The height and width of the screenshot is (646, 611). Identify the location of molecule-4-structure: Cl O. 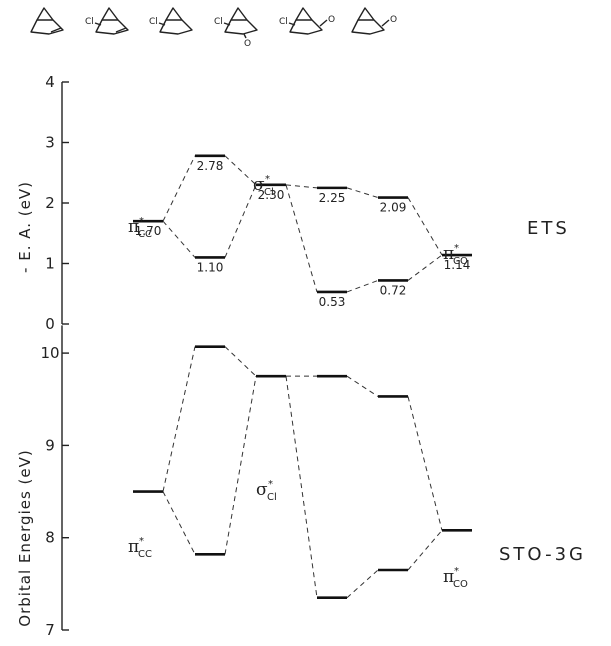
(236, 28).